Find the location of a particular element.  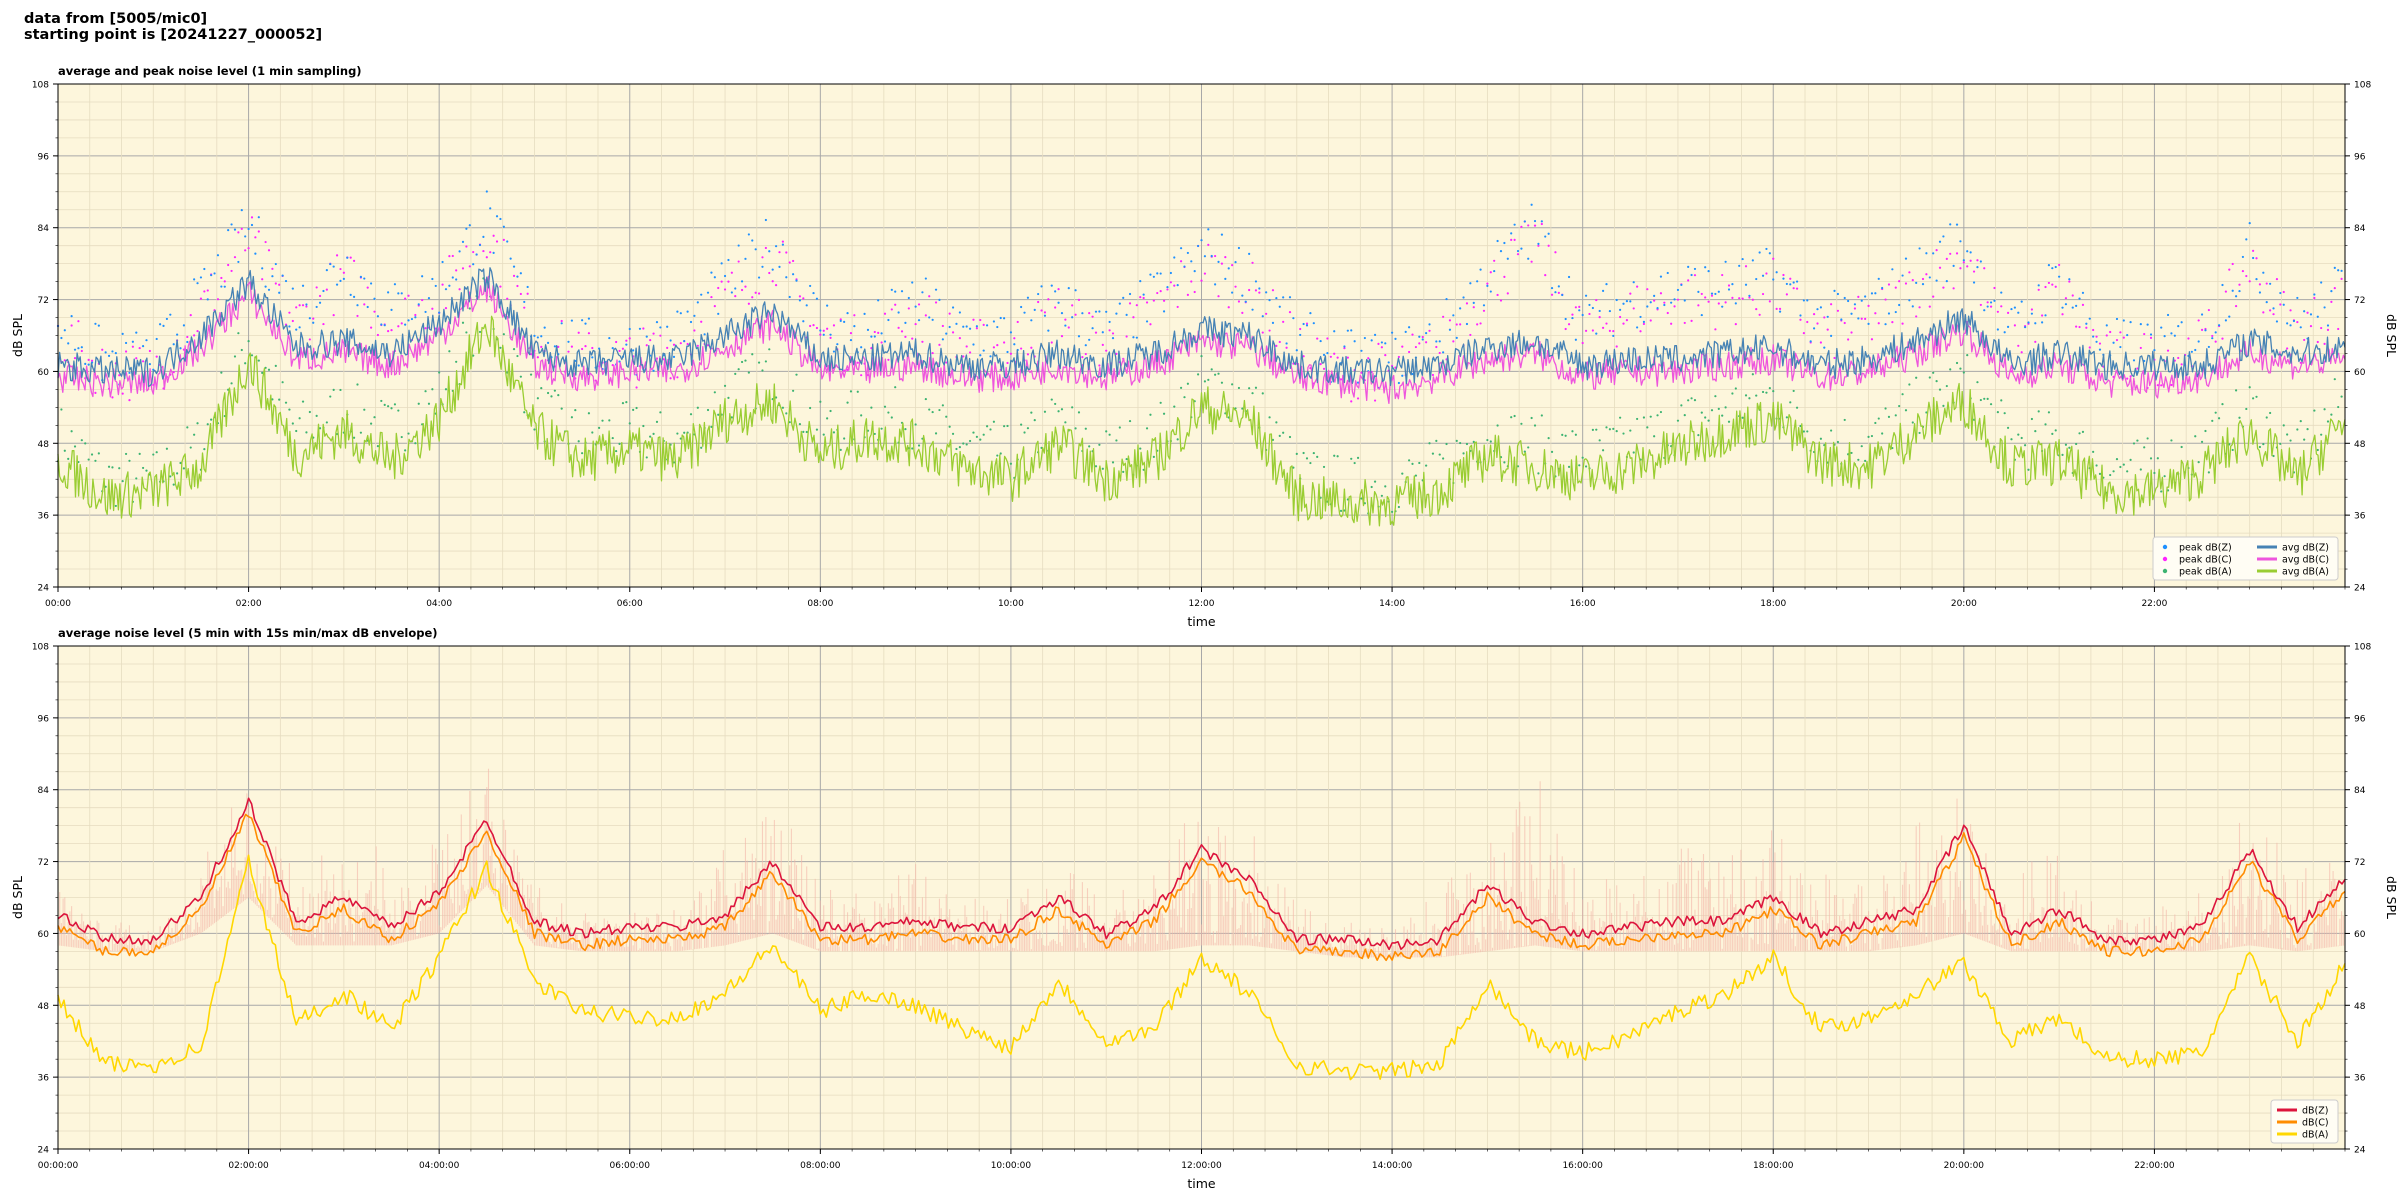

legend-label: dB(C) is located at coordinates (2315, 1123).